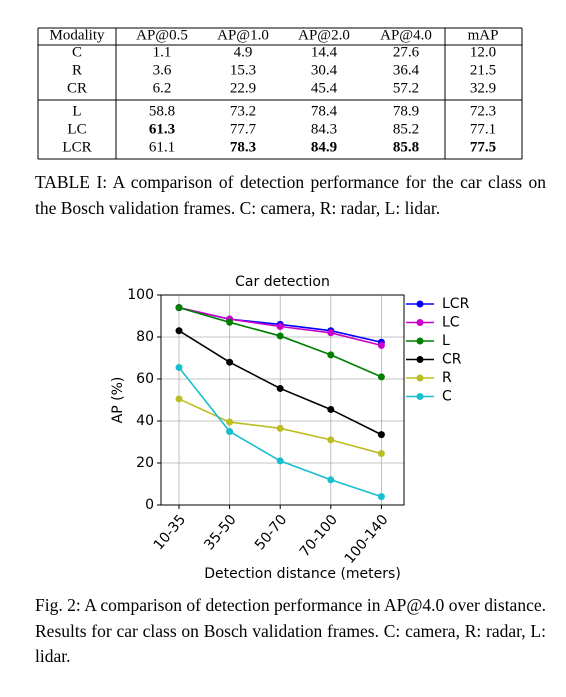  I want to click on table-cell: 3.6, so click(162, 70).